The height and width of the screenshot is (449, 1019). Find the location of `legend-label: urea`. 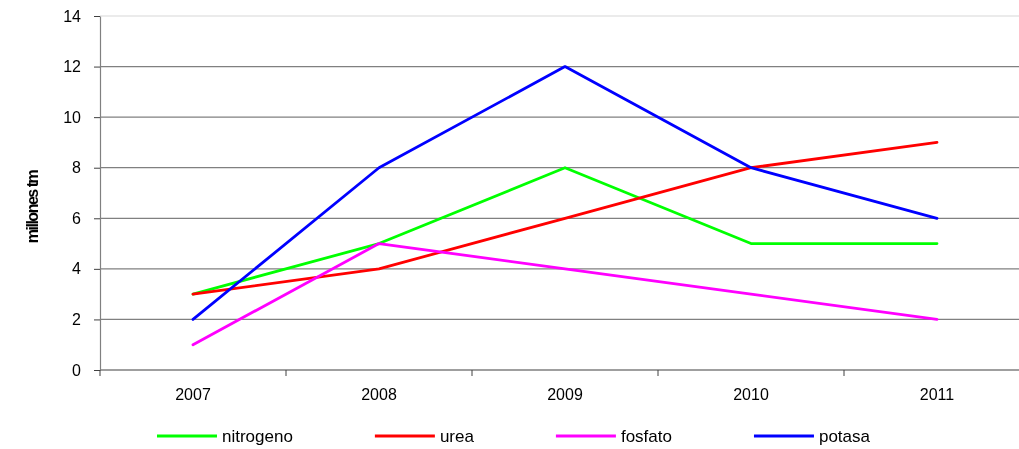

legend-label: urea is located at coordinates (457, 436).